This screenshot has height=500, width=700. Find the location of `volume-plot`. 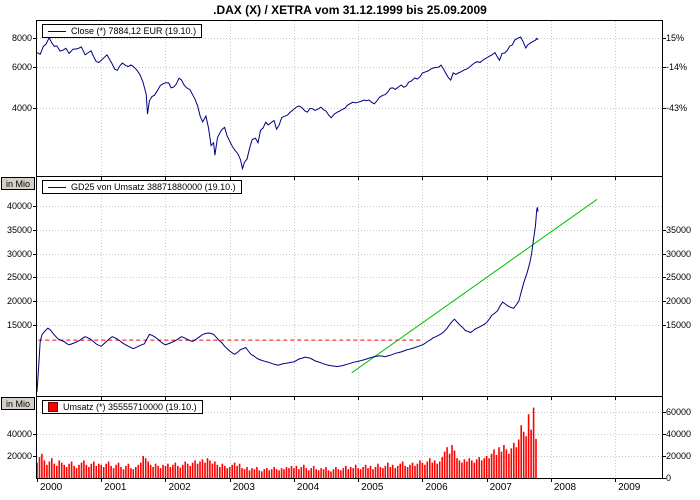

volume-plot is located at coordinates (349, 437).